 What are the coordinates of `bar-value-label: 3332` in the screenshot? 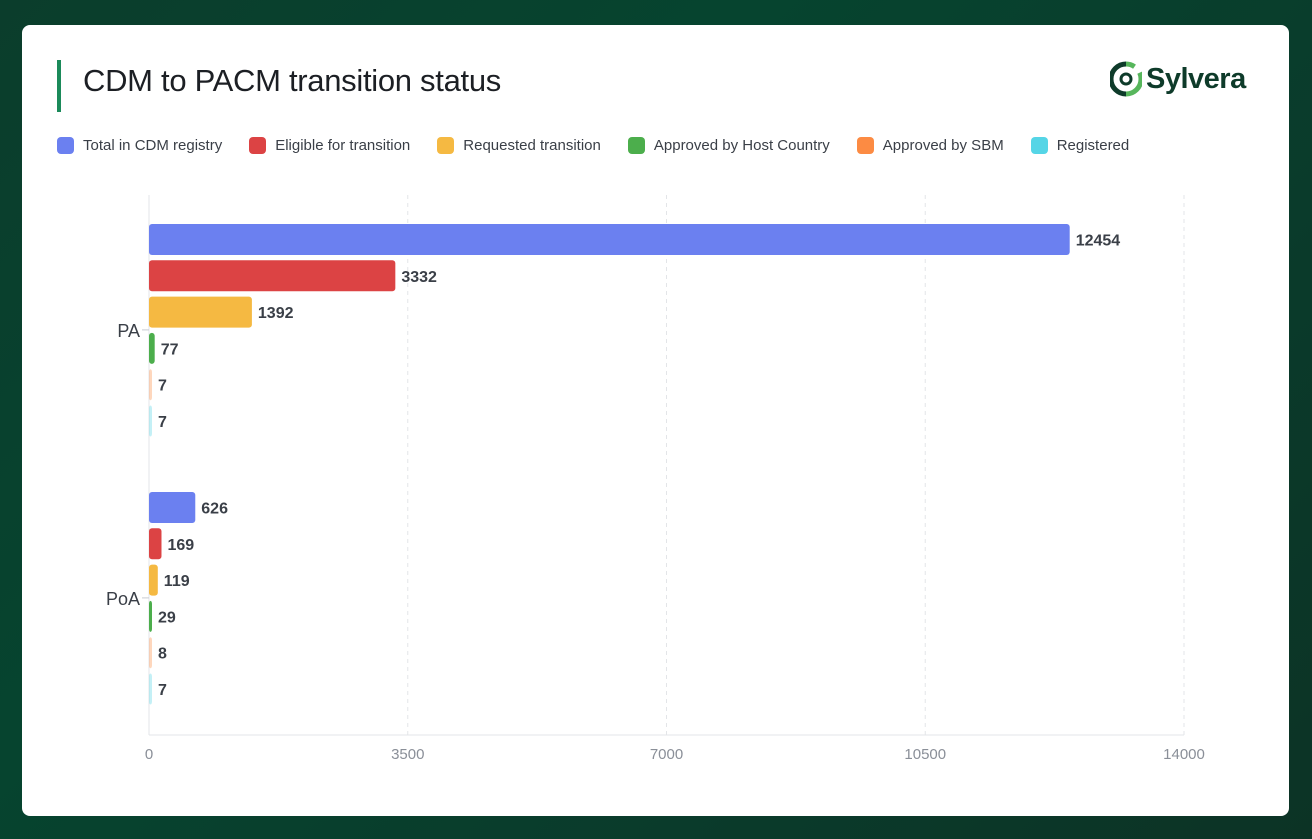 It's located at (419, 277).